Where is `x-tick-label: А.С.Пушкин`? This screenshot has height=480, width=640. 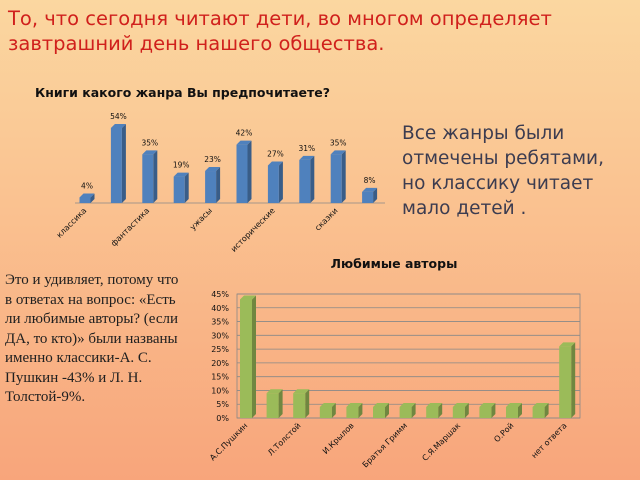 x-tick-label: А.С.Пушкин is located at coordinates (228, 441).